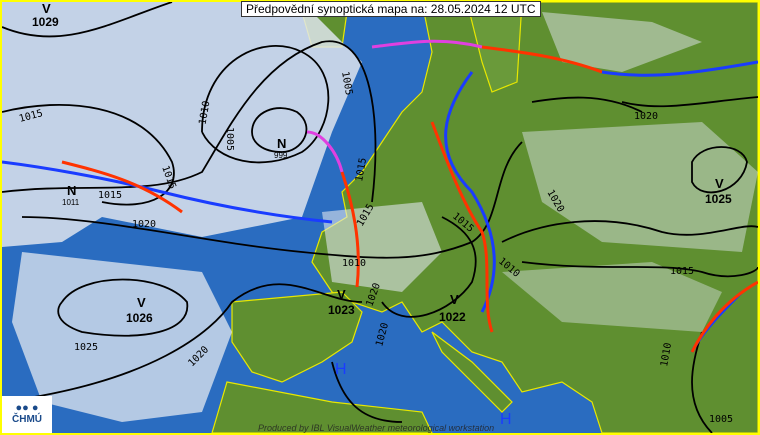 This screenshot has width=760, height=435. Describe the element at coordinates (341, 310) in the screenshot. I see `map-label: 1023` at that location.